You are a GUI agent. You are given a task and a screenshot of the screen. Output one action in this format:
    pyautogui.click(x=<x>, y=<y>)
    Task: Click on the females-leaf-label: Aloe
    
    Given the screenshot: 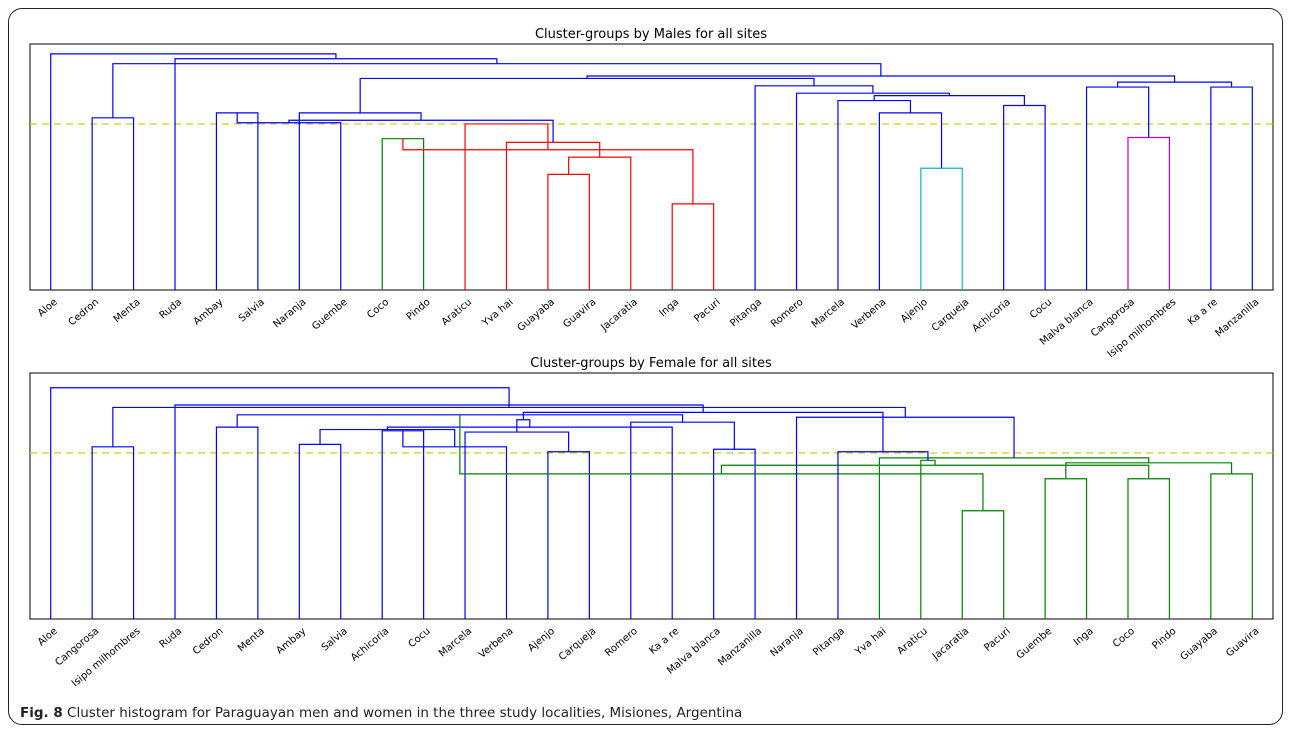 What is the action you would take?
    pyautogui.click(x=48, y=637)
    